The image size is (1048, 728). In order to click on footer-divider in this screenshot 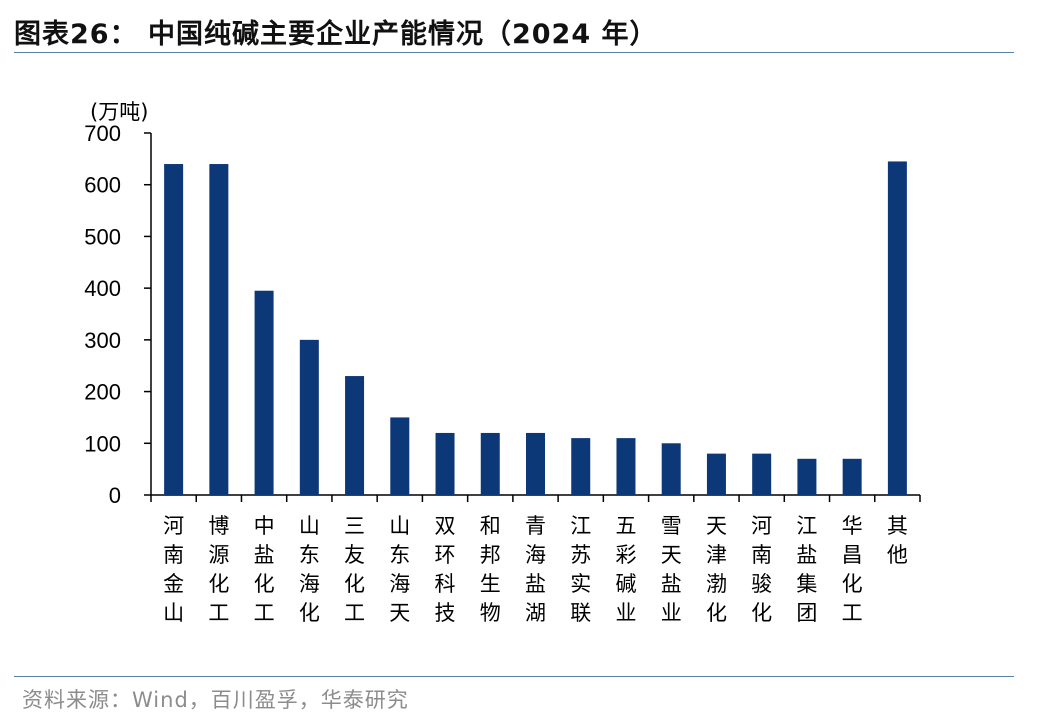, I will do `click(514, 676)`.